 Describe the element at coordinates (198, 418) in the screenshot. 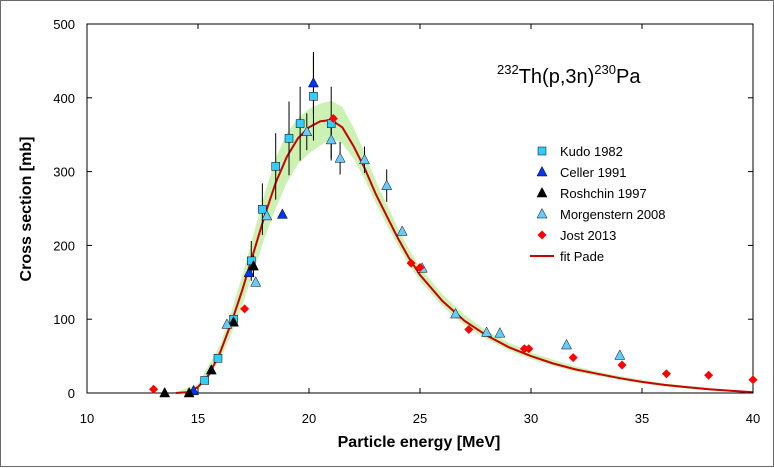

I see `x-tick-label: 15` at that location.